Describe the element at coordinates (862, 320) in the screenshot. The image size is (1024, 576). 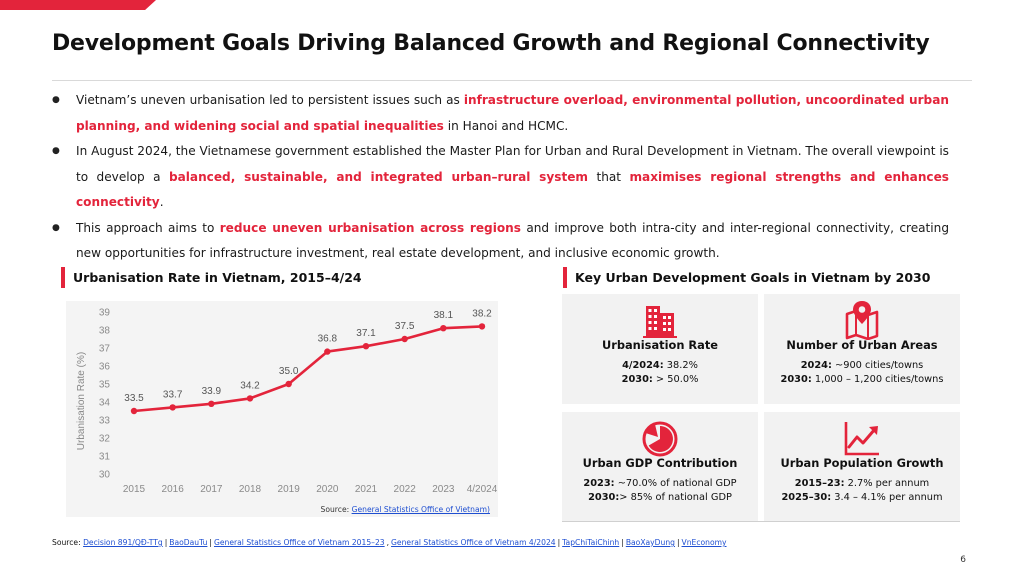
I see `map-pin-icon` at that location.